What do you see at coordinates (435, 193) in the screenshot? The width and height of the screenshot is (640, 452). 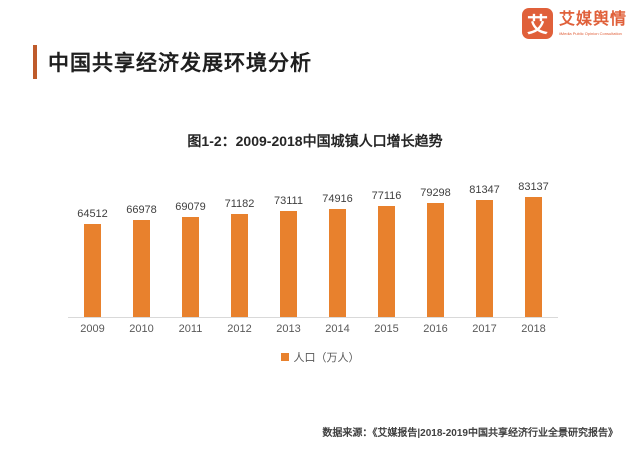 I see `bar-value-label: 79298` at bounding box center [435, 193].